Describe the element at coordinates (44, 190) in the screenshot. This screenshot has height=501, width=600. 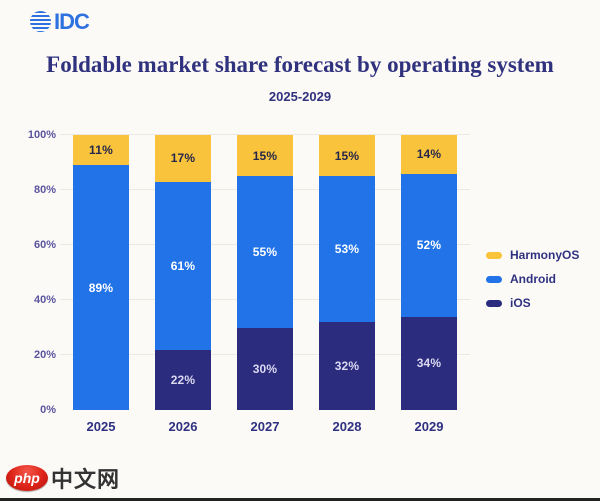
I see `y-axis-tick-label: 80%` at that location.